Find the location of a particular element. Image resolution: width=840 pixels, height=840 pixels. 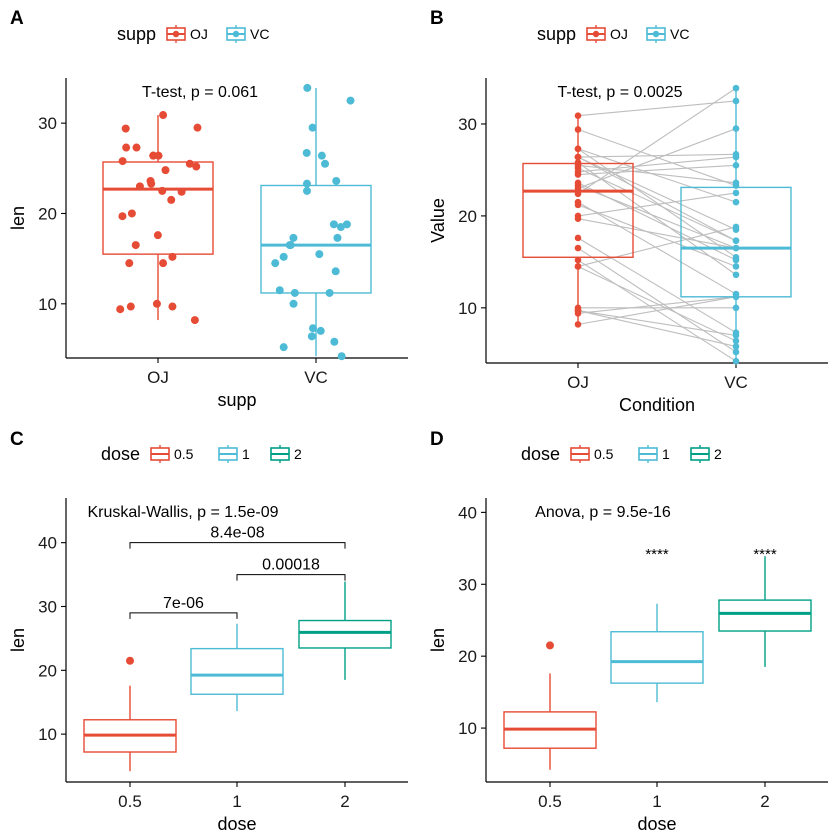

x-tick-label: 0.5 is located at coordinates (550, 801).